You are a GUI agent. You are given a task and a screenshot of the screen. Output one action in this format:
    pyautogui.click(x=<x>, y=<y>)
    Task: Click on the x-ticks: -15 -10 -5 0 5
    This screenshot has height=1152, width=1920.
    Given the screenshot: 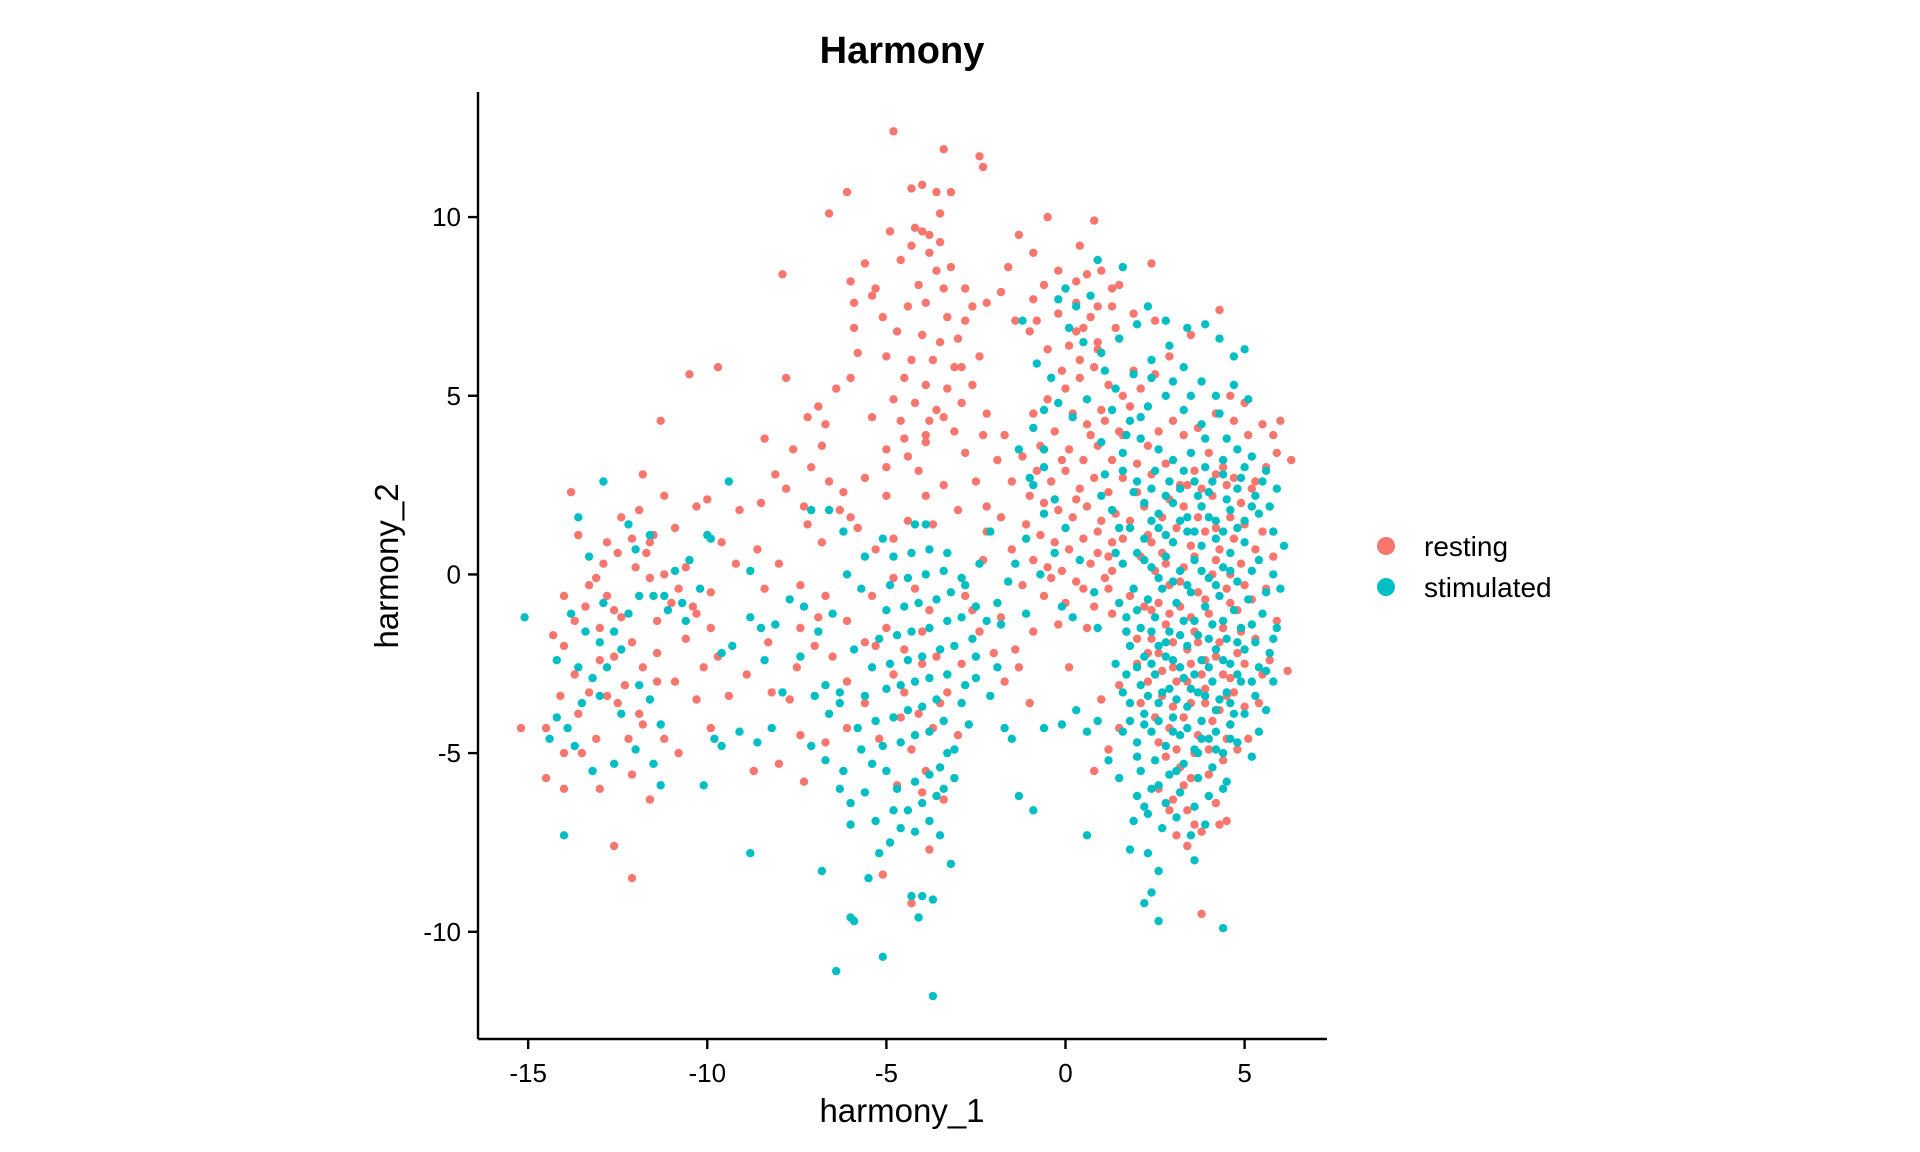 What is the action you would take?
    pyautogui.click(x=880, y=1063)
    